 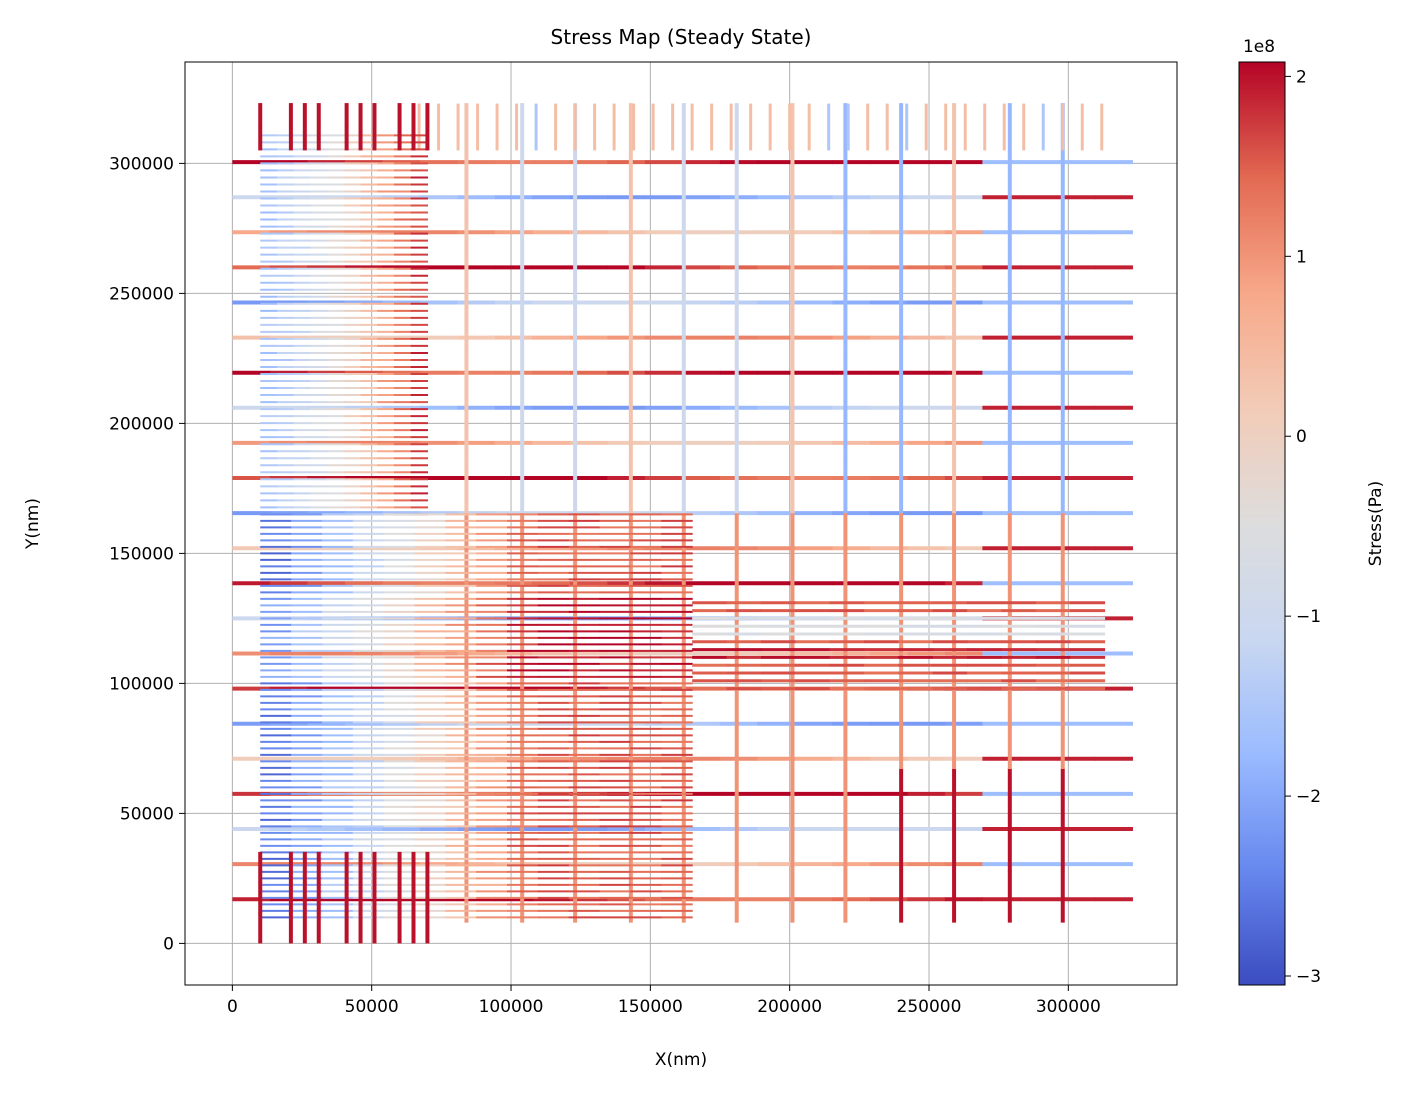 What do you see at coordinates (511, 1007) in the screenshot?
I see `x-tick-label: 100000` at bounding box center [511, 1007].